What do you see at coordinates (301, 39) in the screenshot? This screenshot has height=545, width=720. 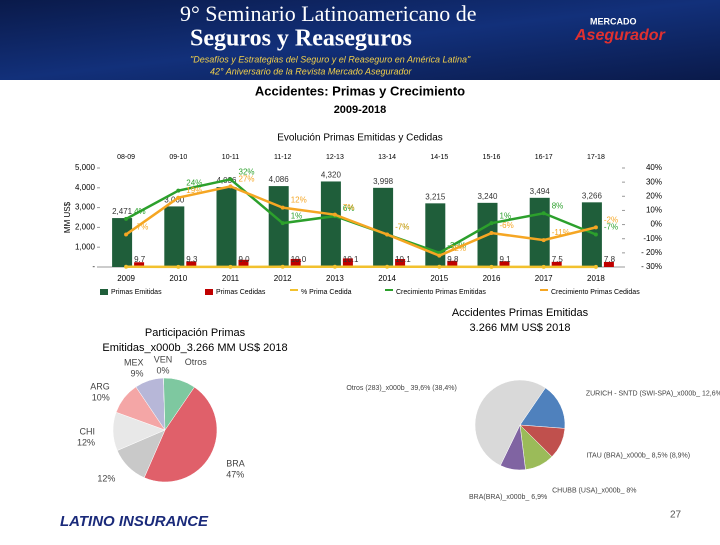 I see `header-title: Seguros y Reaseguros` at bounding box center [301, 39].